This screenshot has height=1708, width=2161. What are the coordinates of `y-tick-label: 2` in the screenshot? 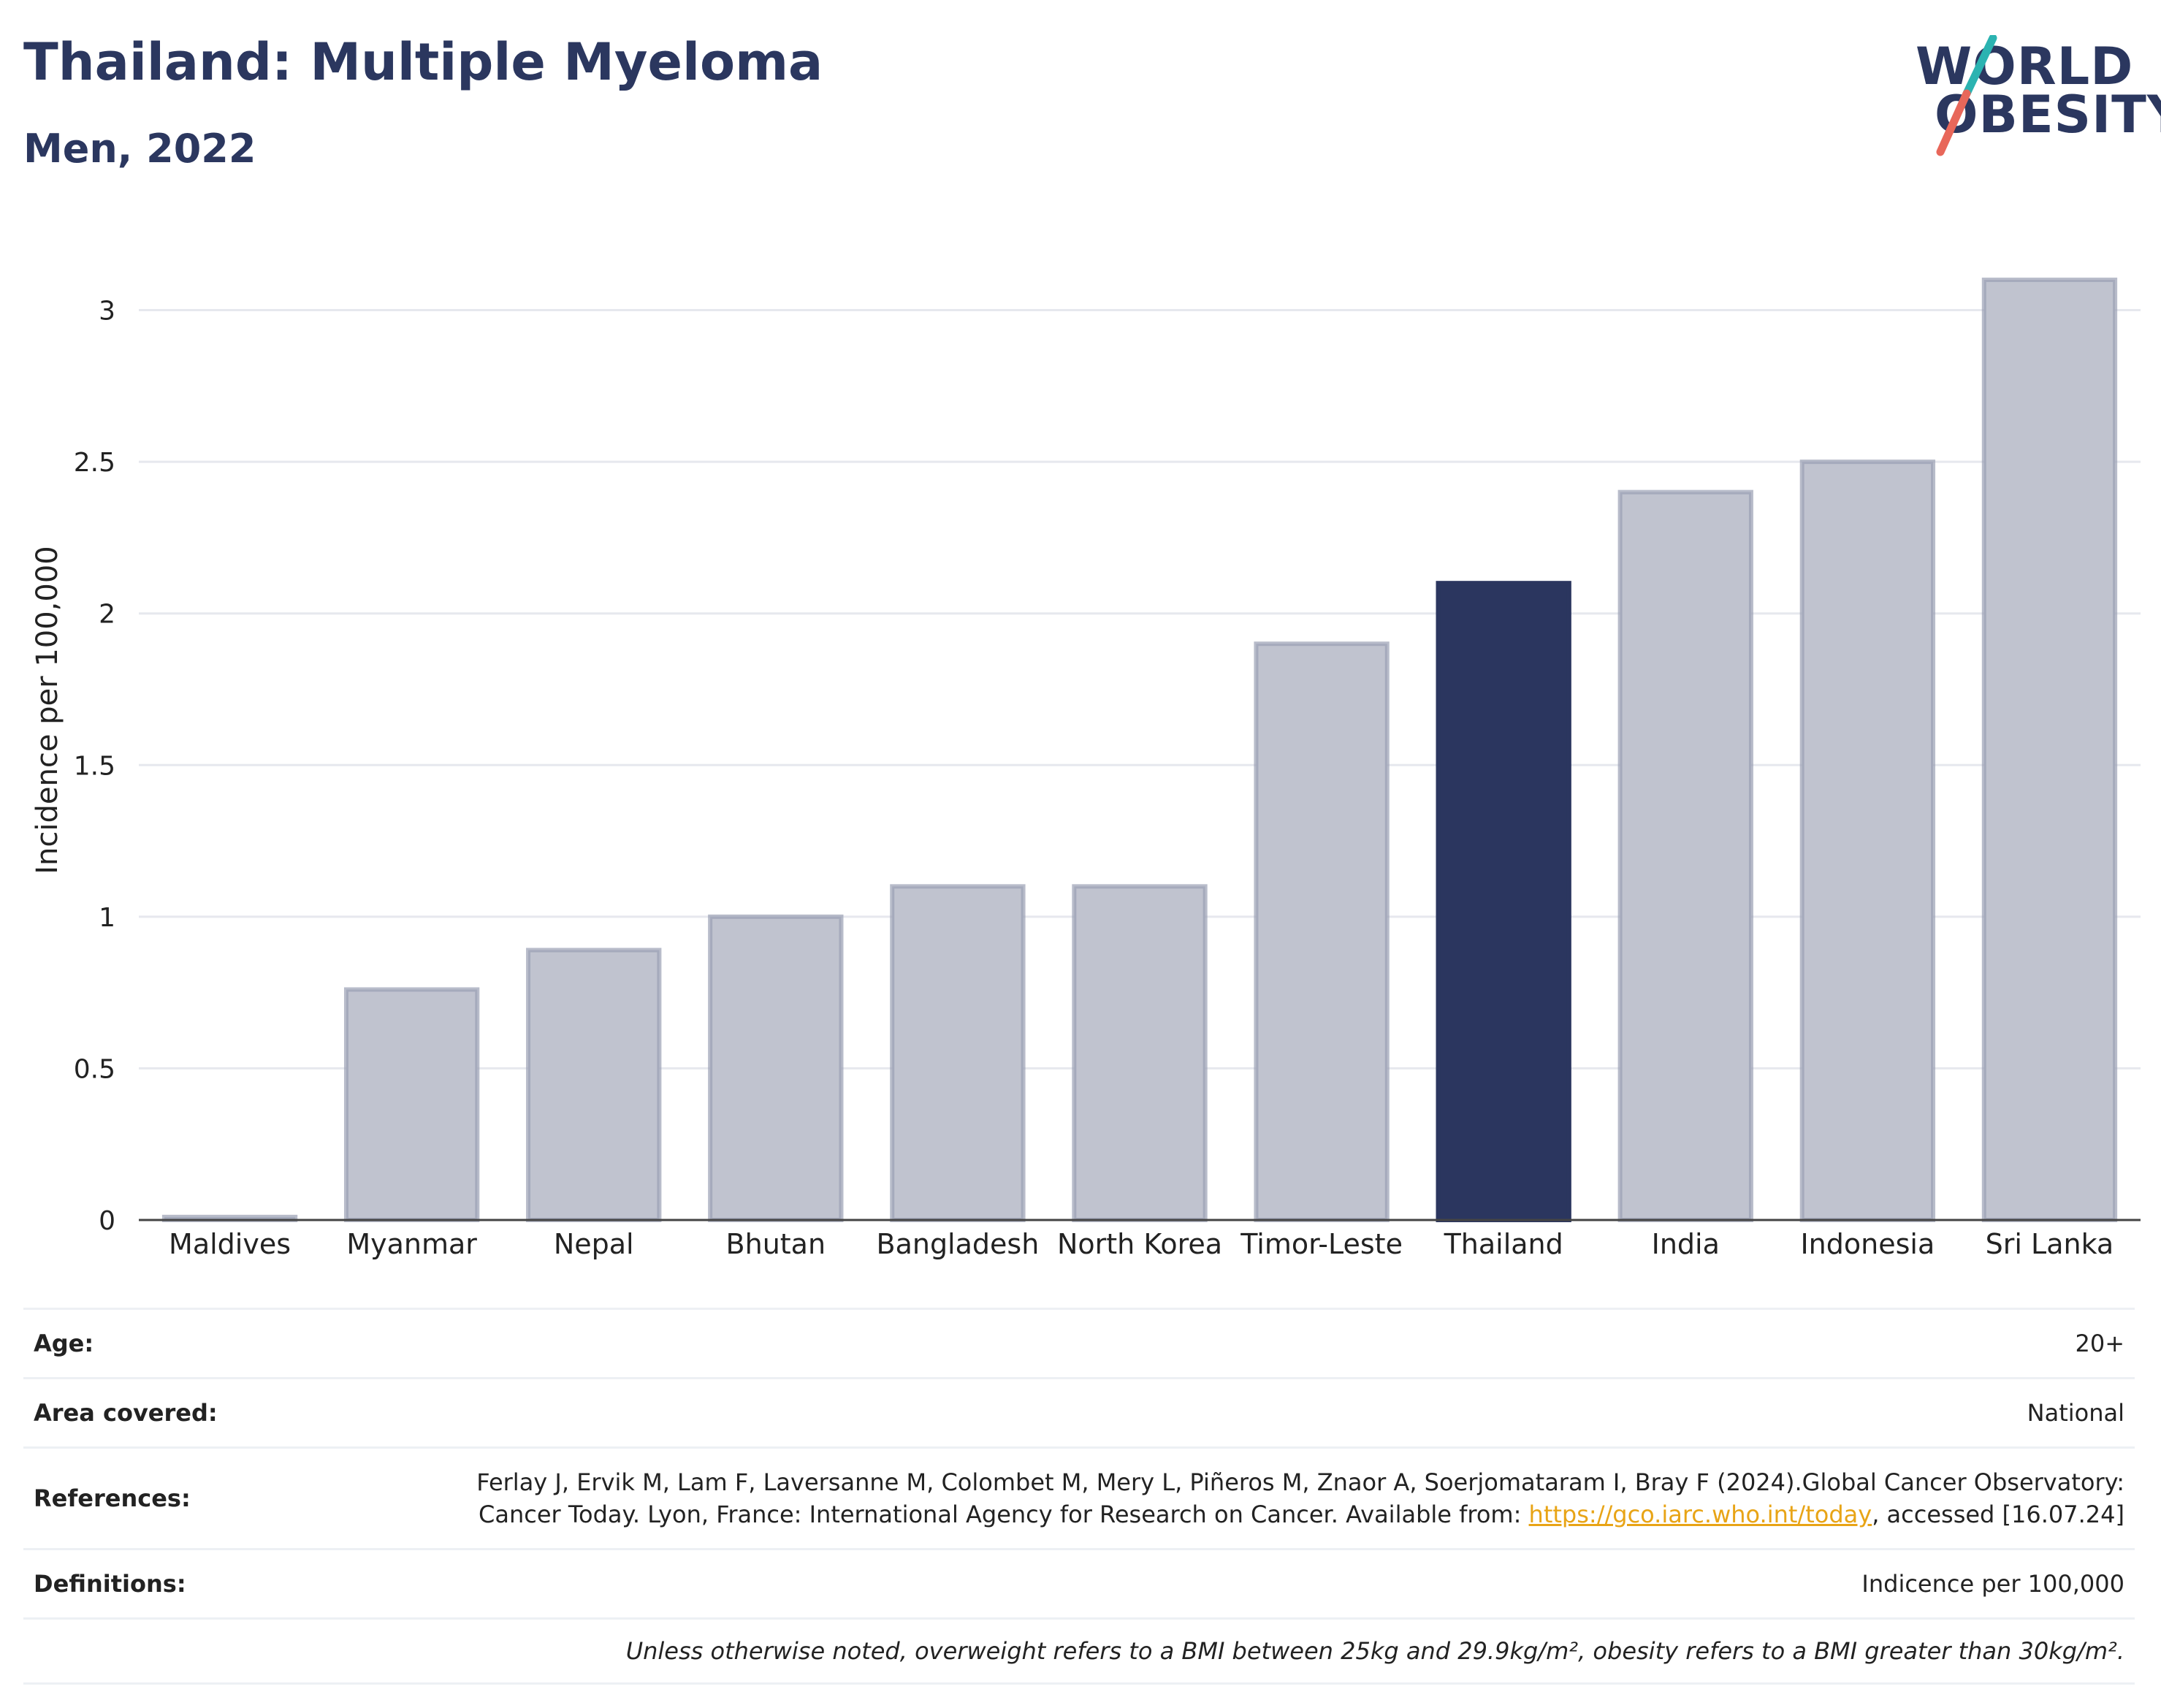 It's located at (107, 615).